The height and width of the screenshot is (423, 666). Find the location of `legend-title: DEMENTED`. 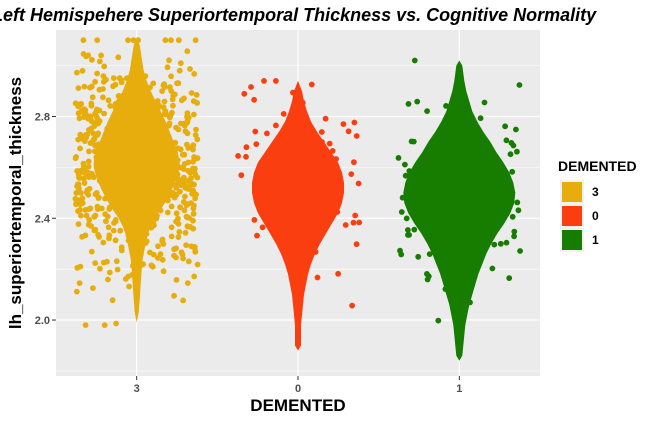

legend-title: DEMENTED is located at coordinates (597, 166).